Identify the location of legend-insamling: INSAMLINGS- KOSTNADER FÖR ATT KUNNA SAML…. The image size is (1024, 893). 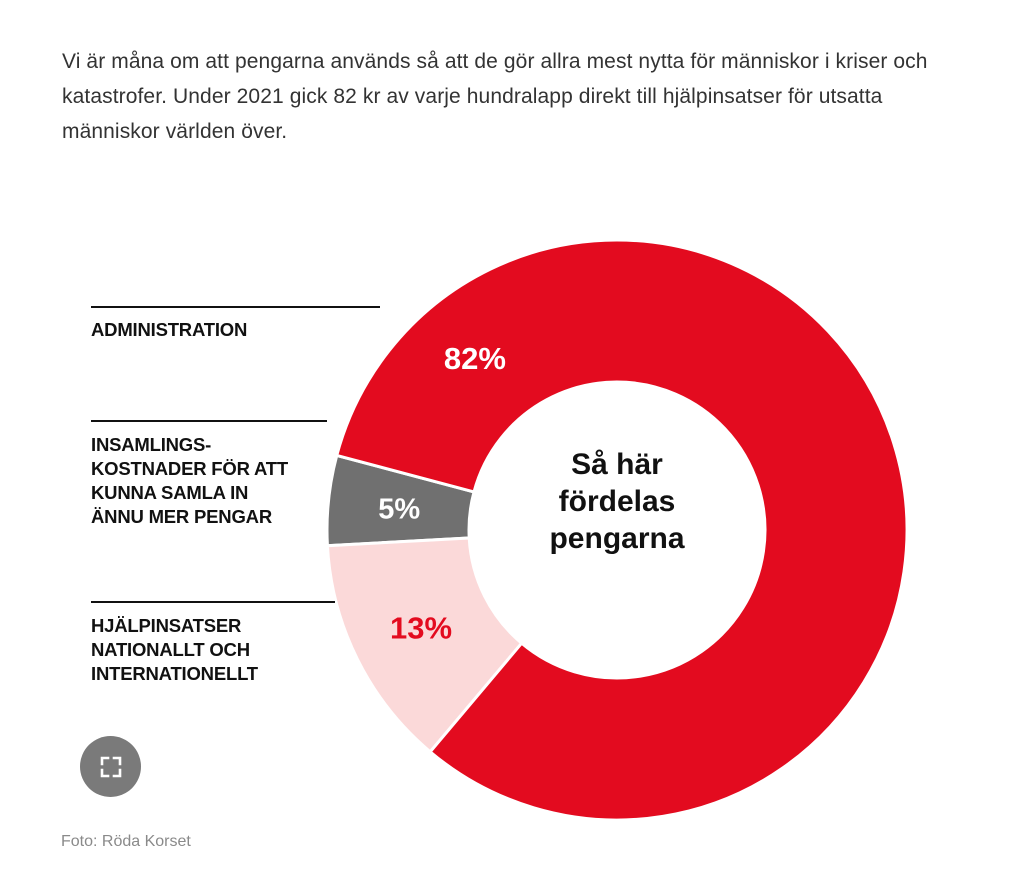
(189, 481).